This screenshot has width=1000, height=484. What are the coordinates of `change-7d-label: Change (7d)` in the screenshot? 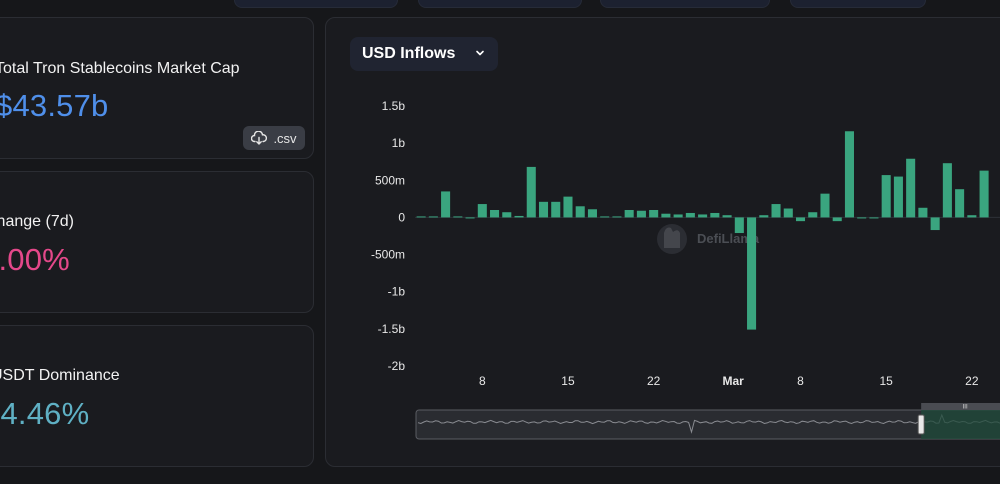 It's located at (37, 221).